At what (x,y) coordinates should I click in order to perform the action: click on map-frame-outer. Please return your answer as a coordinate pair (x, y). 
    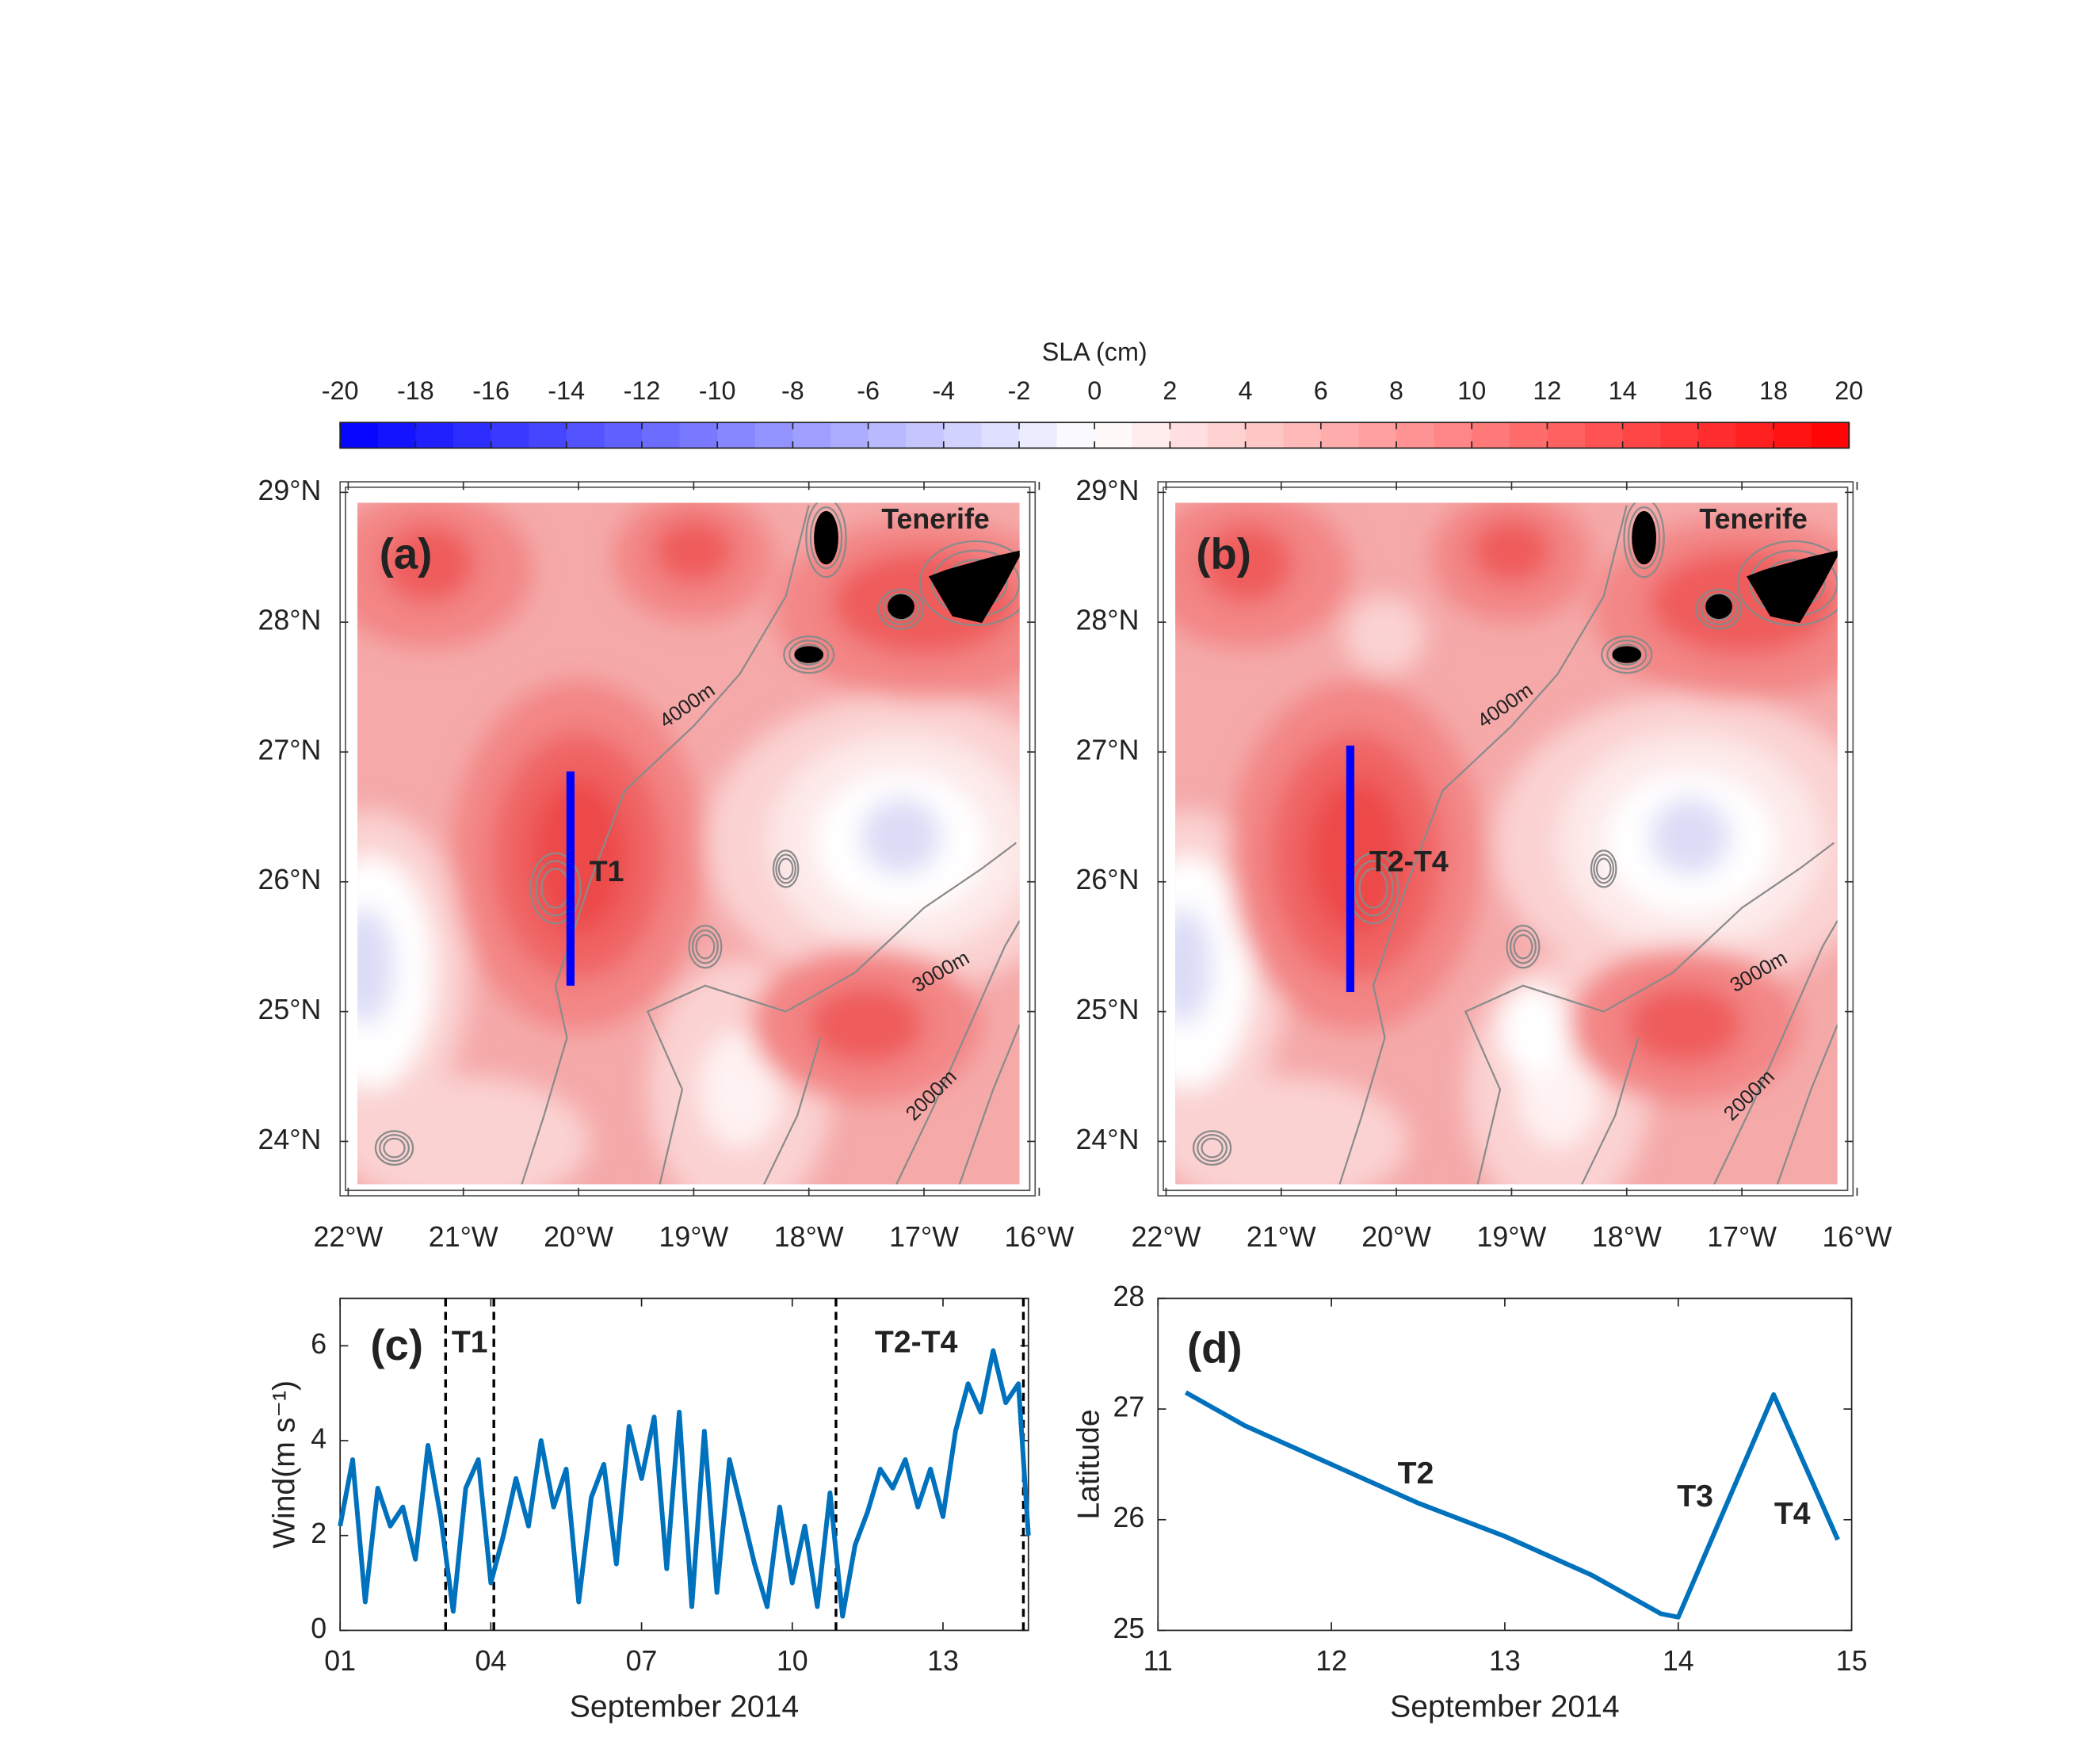
    Looking at the image, I should click on (688, 839).